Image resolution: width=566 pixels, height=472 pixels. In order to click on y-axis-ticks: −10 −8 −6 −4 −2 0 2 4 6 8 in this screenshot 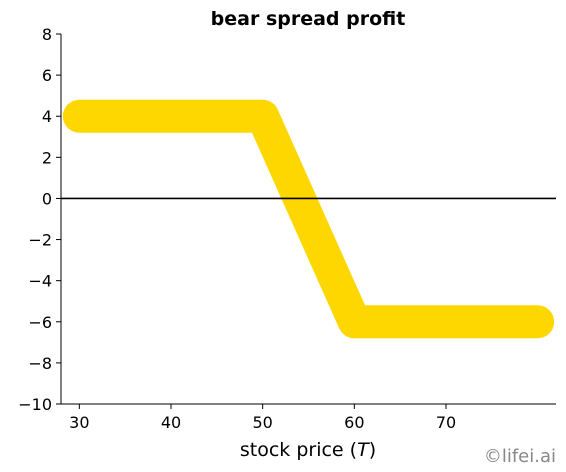, I will do `click(39, 219)`.